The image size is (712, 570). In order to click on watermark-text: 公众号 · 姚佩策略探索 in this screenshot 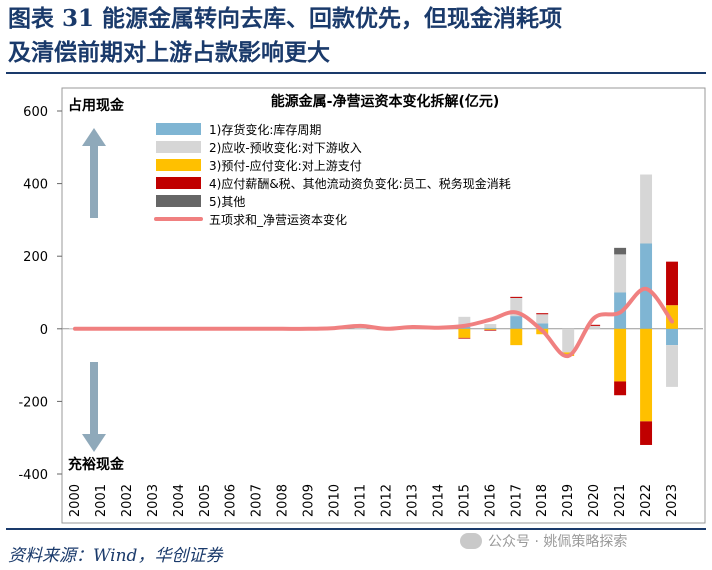, I will do `click(558, 542)`.